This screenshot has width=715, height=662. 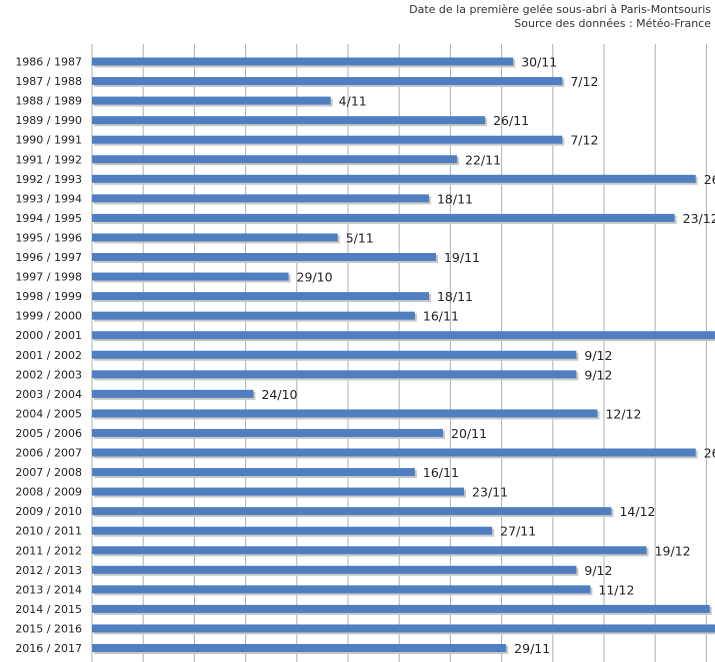 I want to click on value-label: 14/12, so click(x=637, y=511).